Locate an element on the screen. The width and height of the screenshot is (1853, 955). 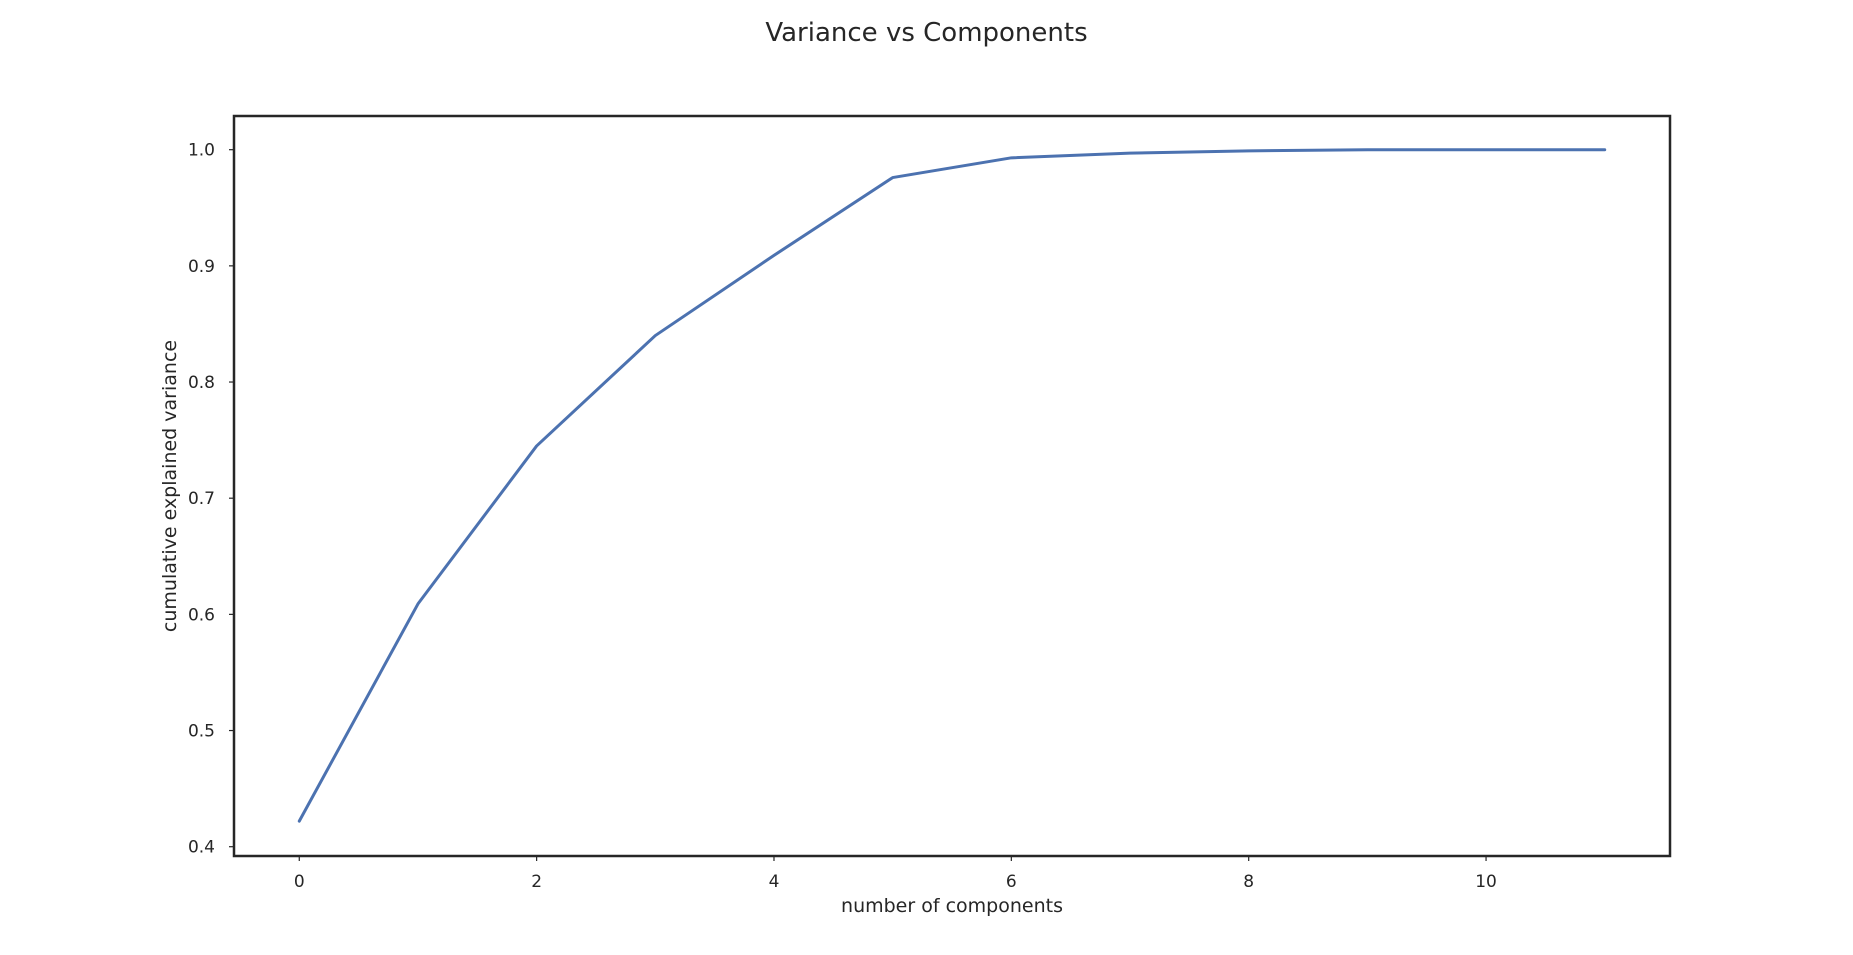
x-axis-label: number of components is located at coordinates (952, 906).